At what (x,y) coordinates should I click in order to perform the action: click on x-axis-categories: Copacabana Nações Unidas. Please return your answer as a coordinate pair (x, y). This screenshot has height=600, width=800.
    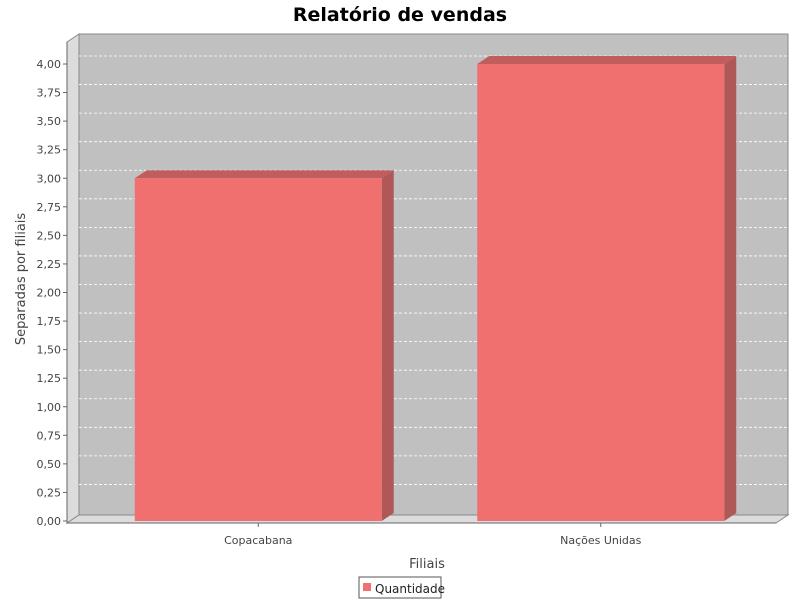
    Looking at the image, I should click on (433, 535).